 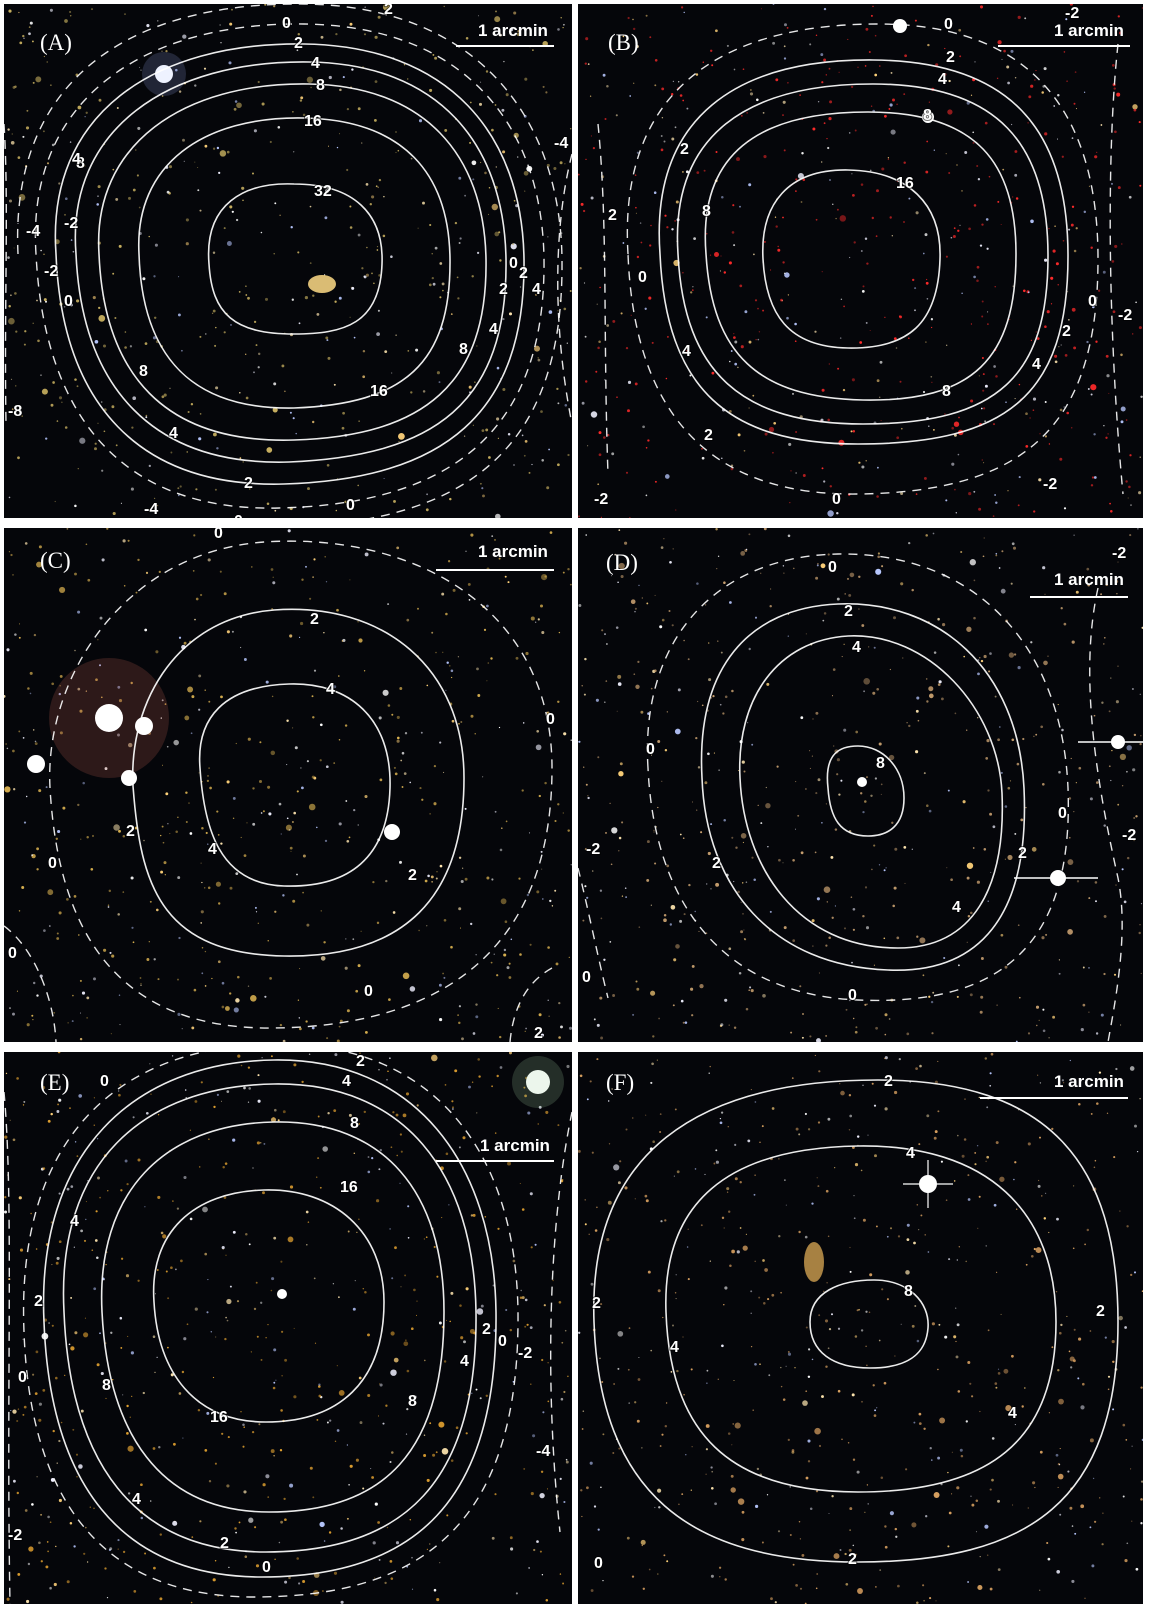 I want to click on contour-label: -4, so click(x=561, y=143).